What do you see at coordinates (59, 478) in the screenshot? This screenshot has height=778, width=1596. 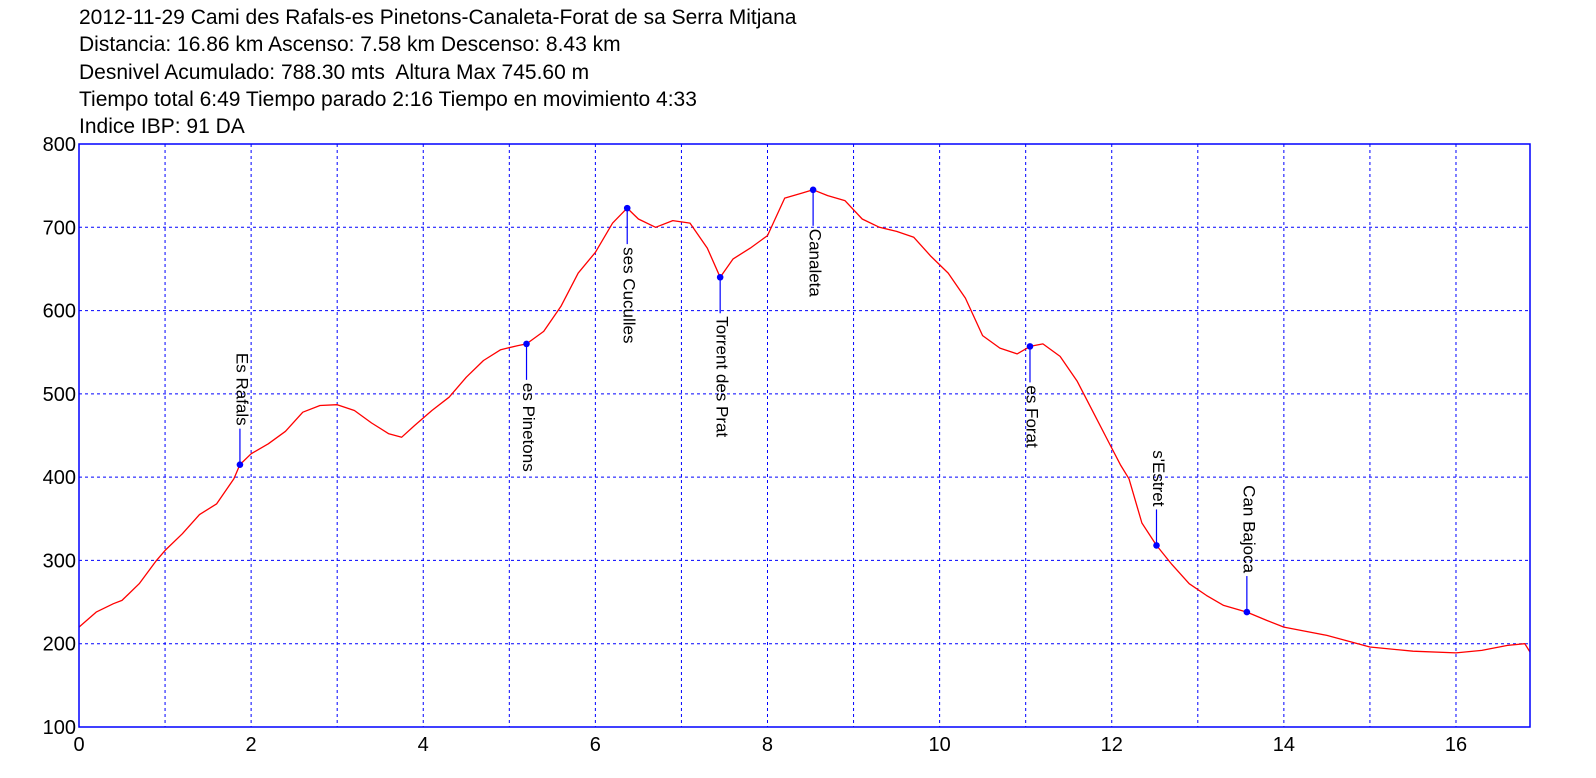 I see `y-tick-label: 400` at bounding box center [59, 478].